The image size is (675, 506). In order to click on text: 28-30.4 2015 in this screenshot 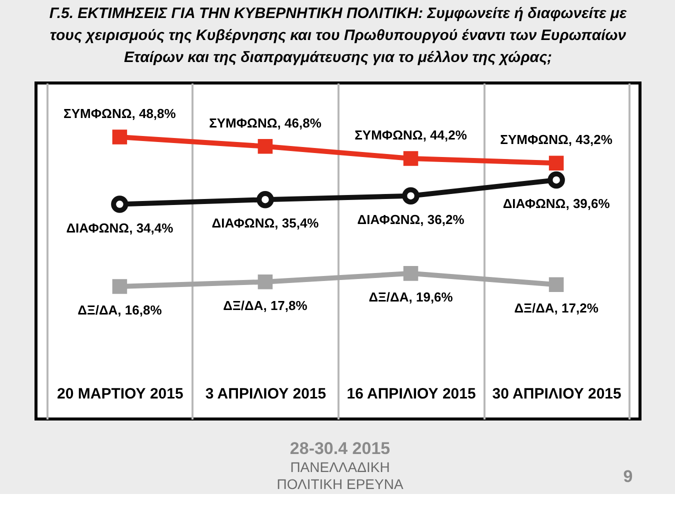, I will do `click(340, 448)`.